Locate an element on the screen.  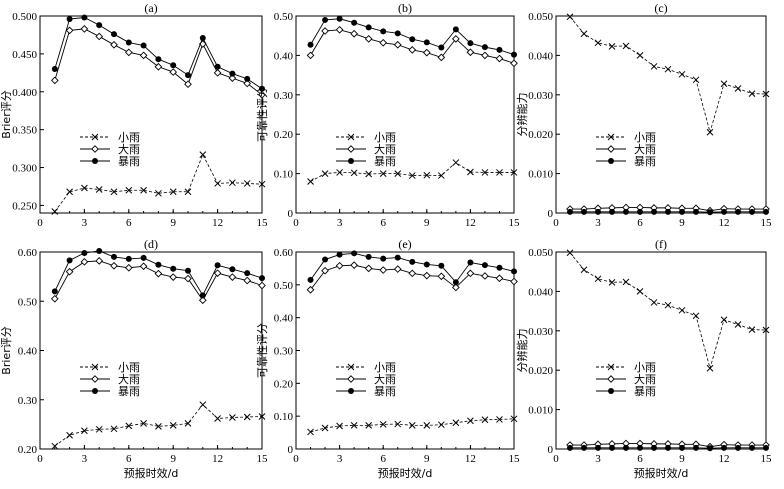
y-tick-label: 0.10 is located at coordinates (284, 417).